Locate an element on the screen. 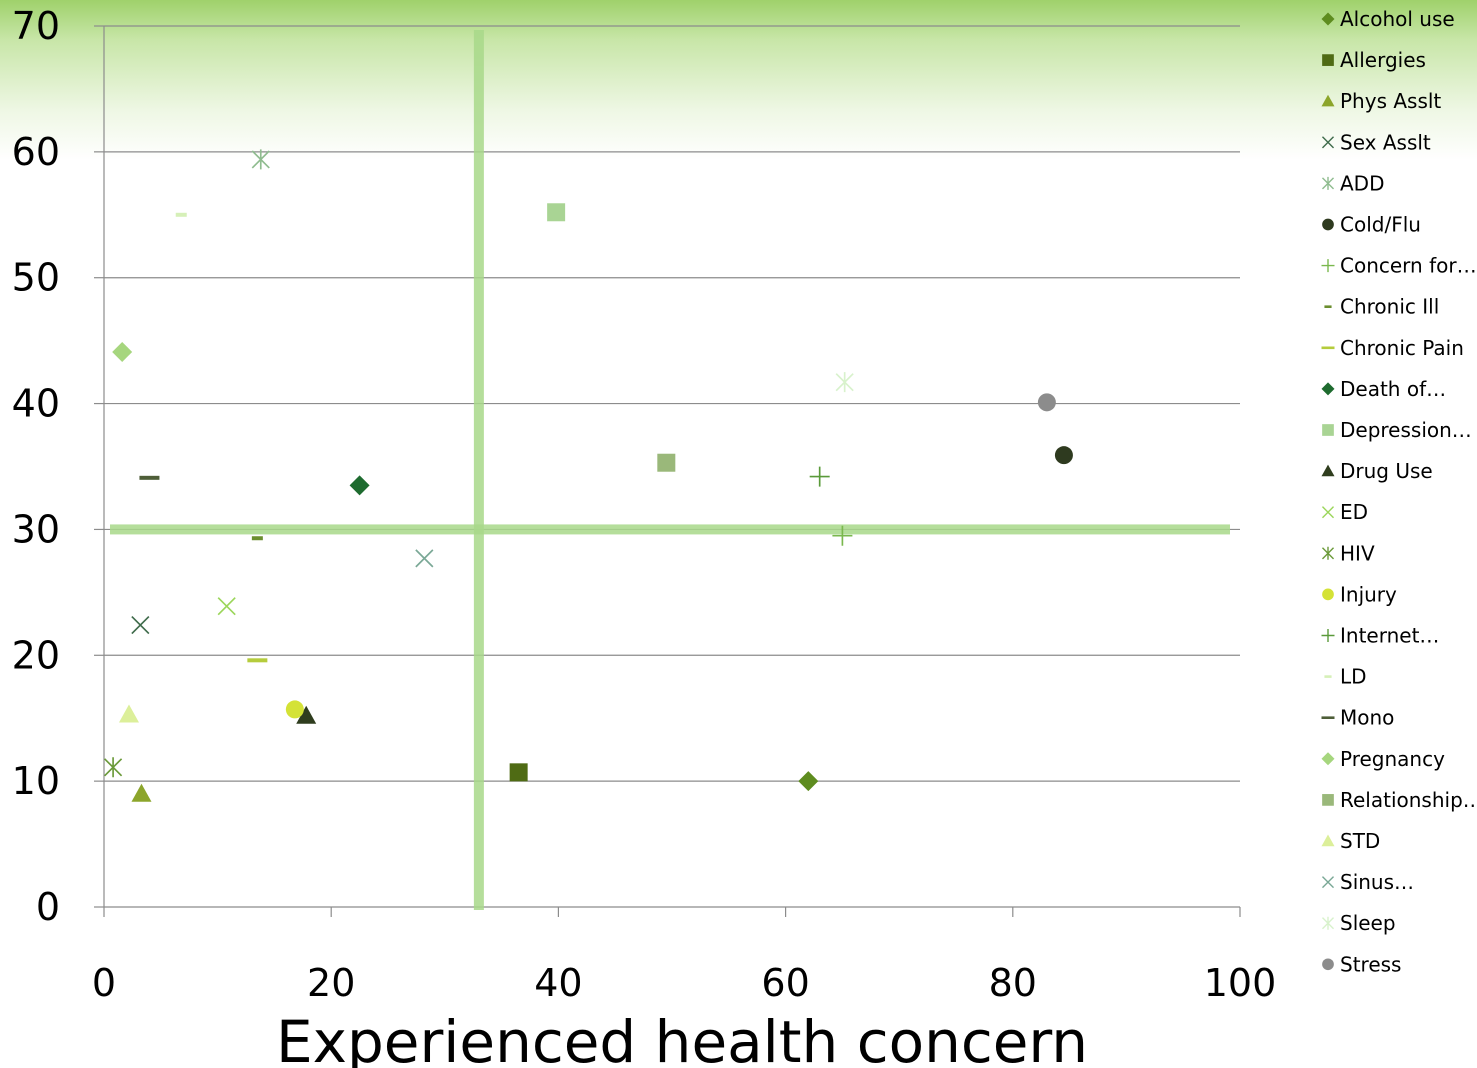 The height and width of the screenshot is (1068, 1477). x-axis-title: Experienced health concern is located at coordinates (682, 1038).